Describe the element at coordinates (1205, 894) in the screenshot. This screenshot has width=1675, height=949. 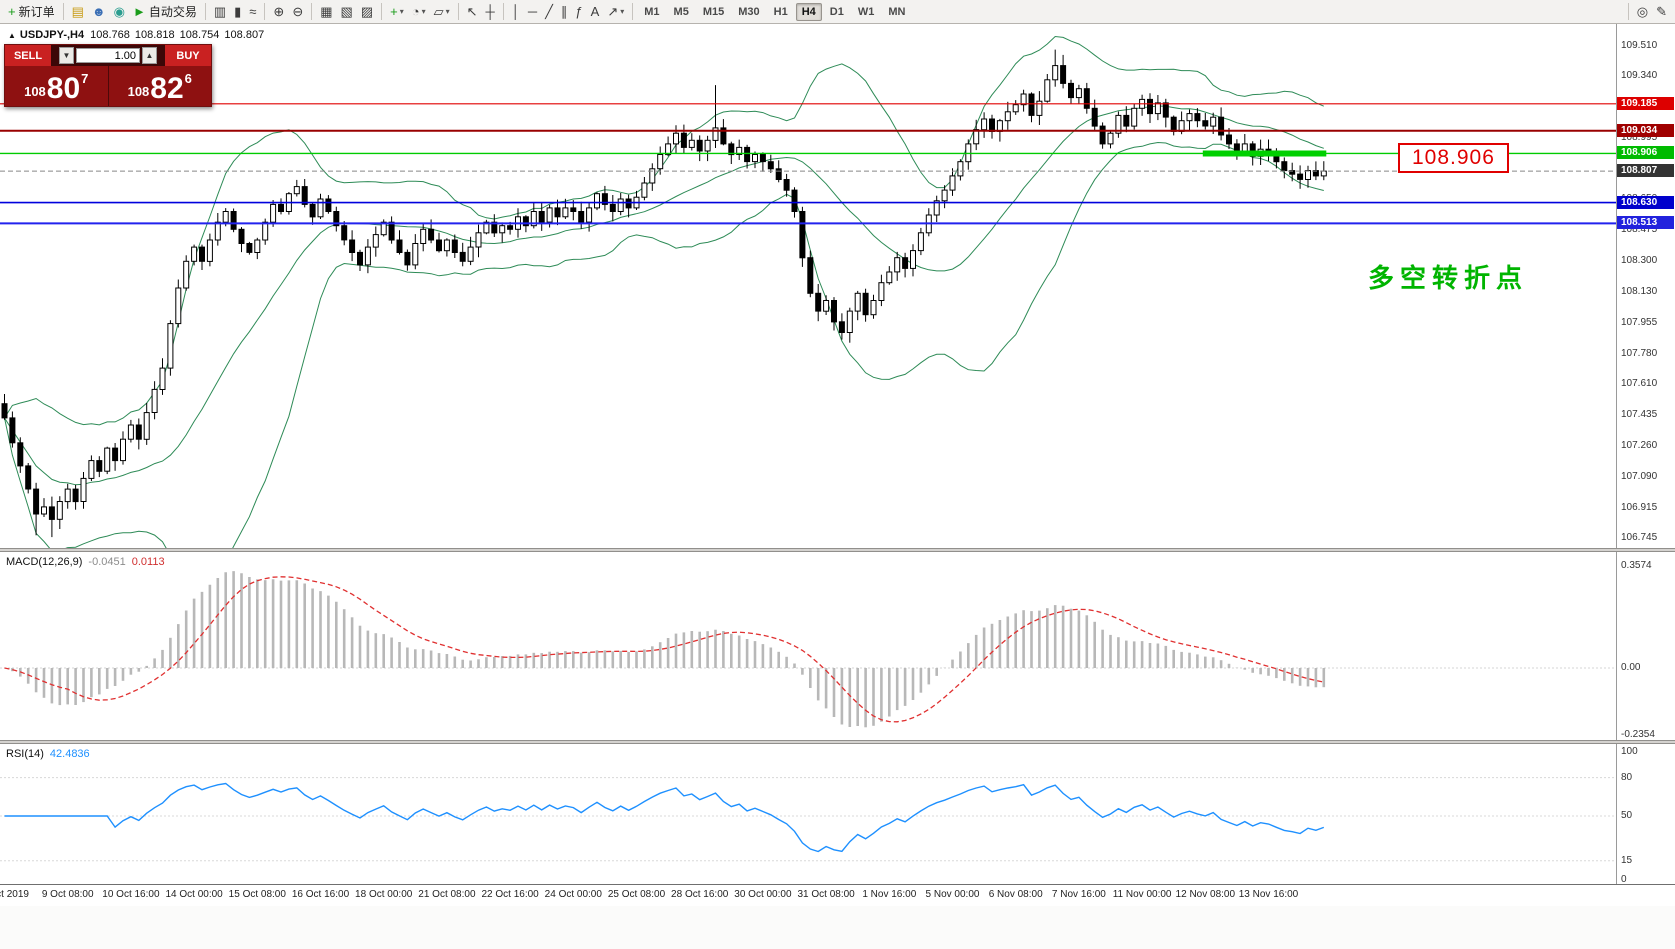
I see `time-axis-label: 12 Nov 08:00` at that location.